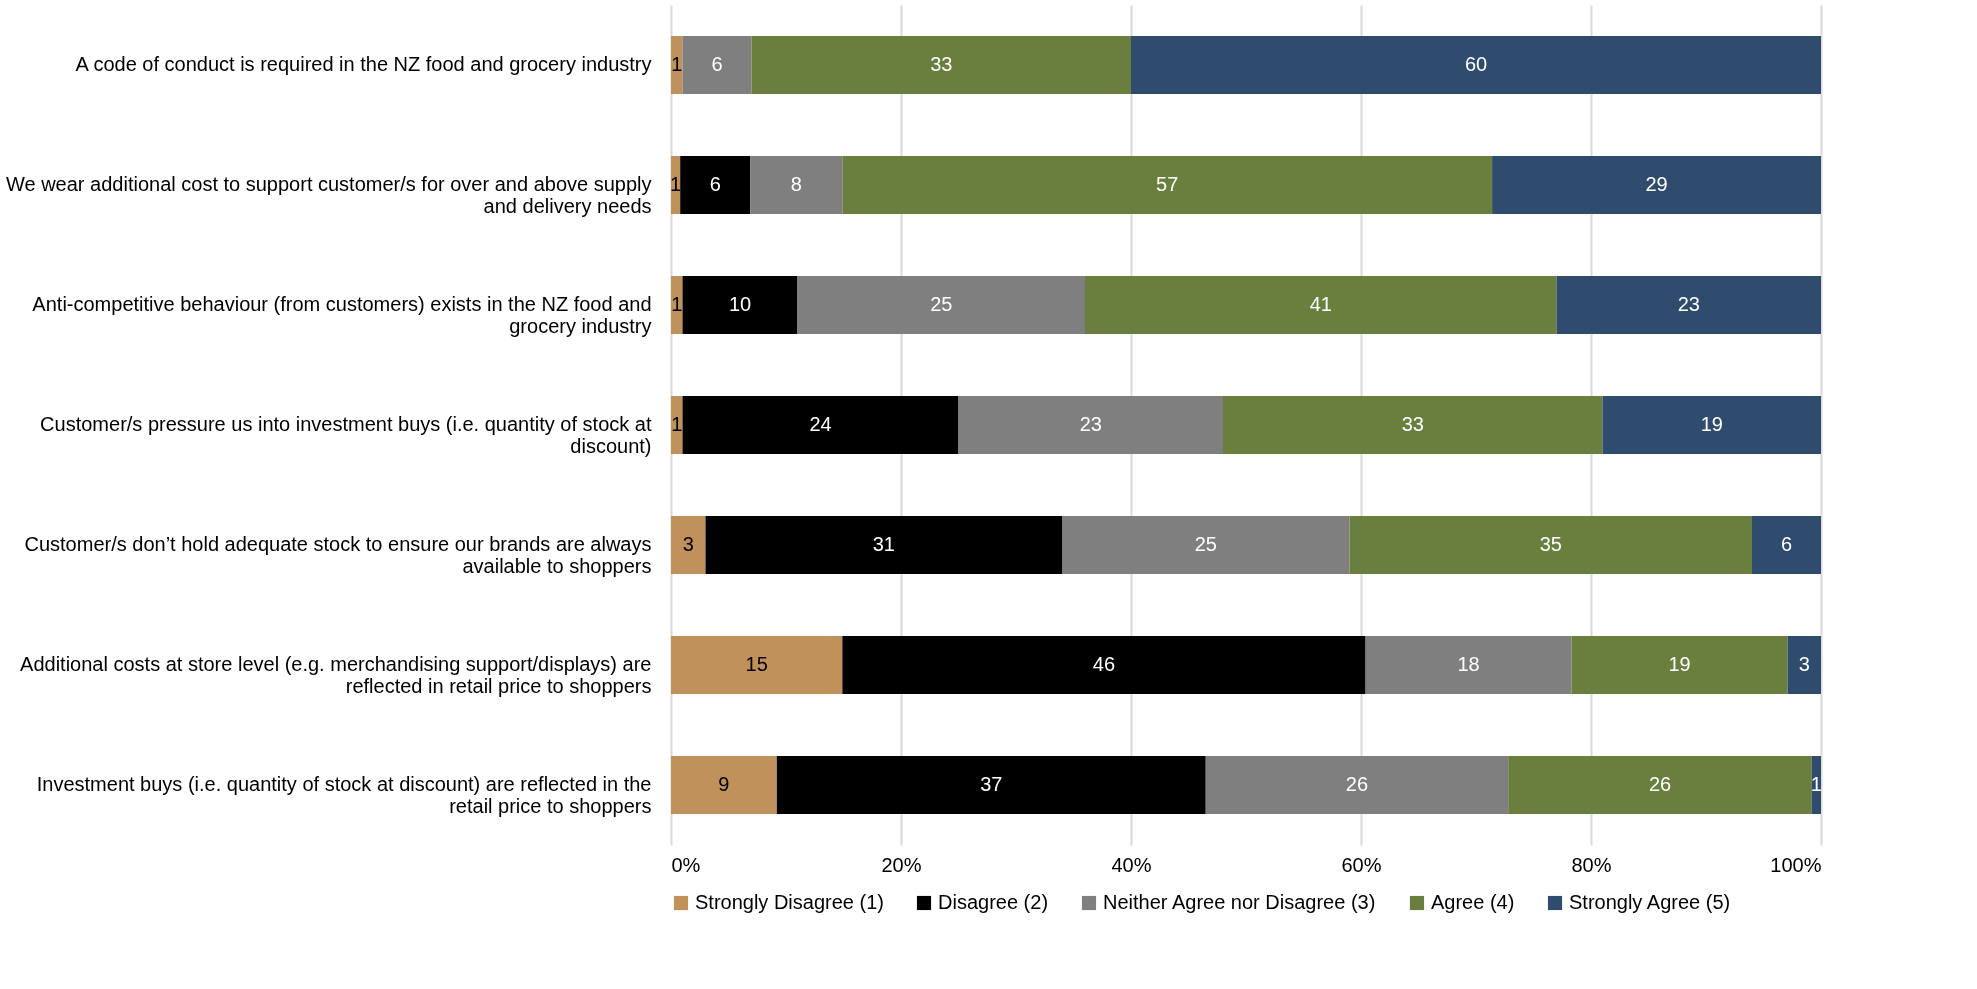 This screenshot has height=989, width=1977. What do you see at coordinates (1650, 902) in the screenshot?
I see `legend-label: Strongly Agree (5)` at bounding box center [1650, 902].